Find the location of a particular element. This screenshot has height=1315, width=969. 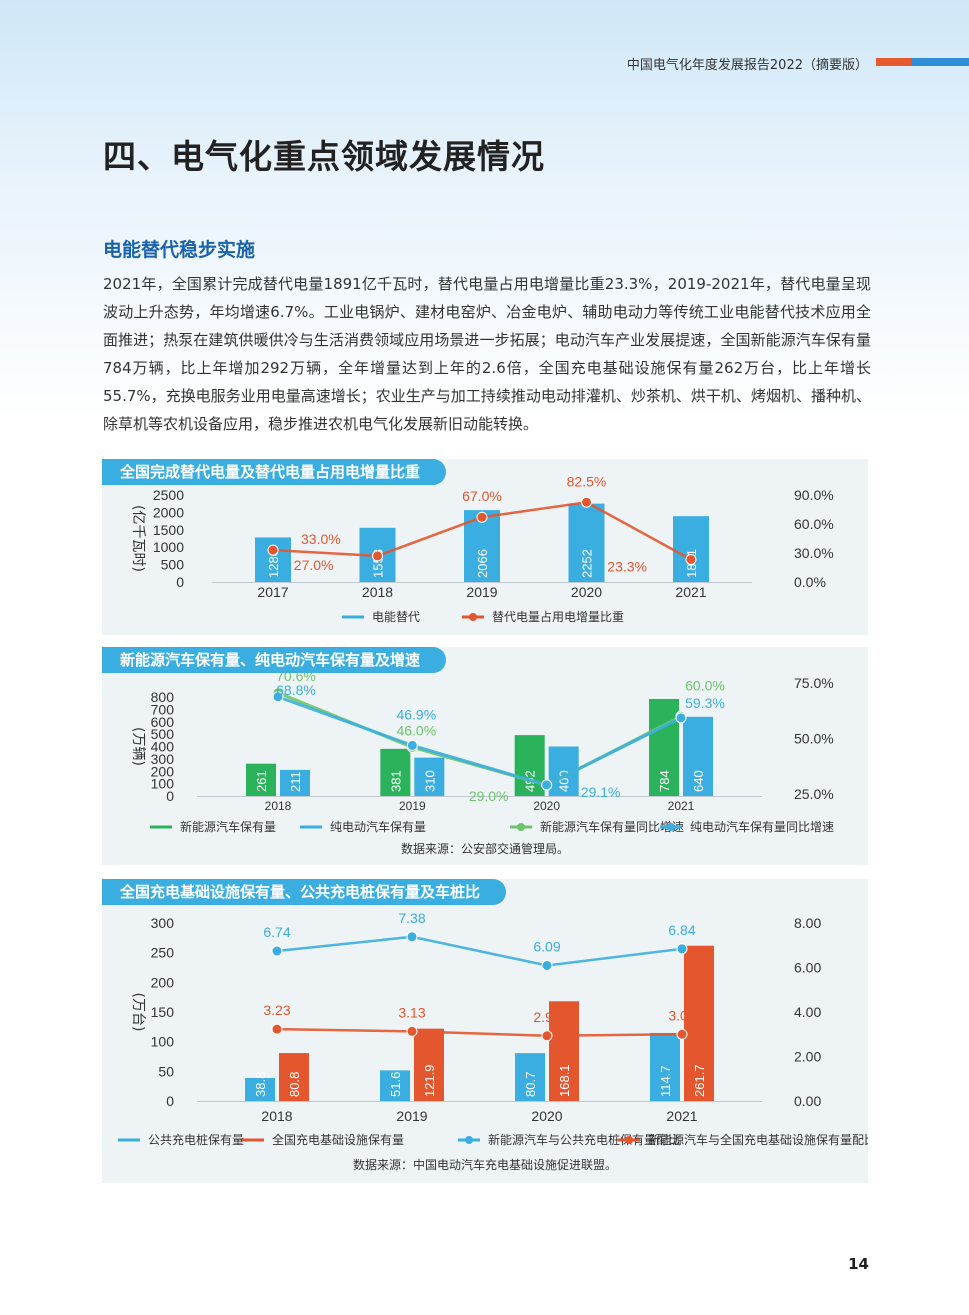

line-value-label: 3.23 is located at coordinates (276, 1010).